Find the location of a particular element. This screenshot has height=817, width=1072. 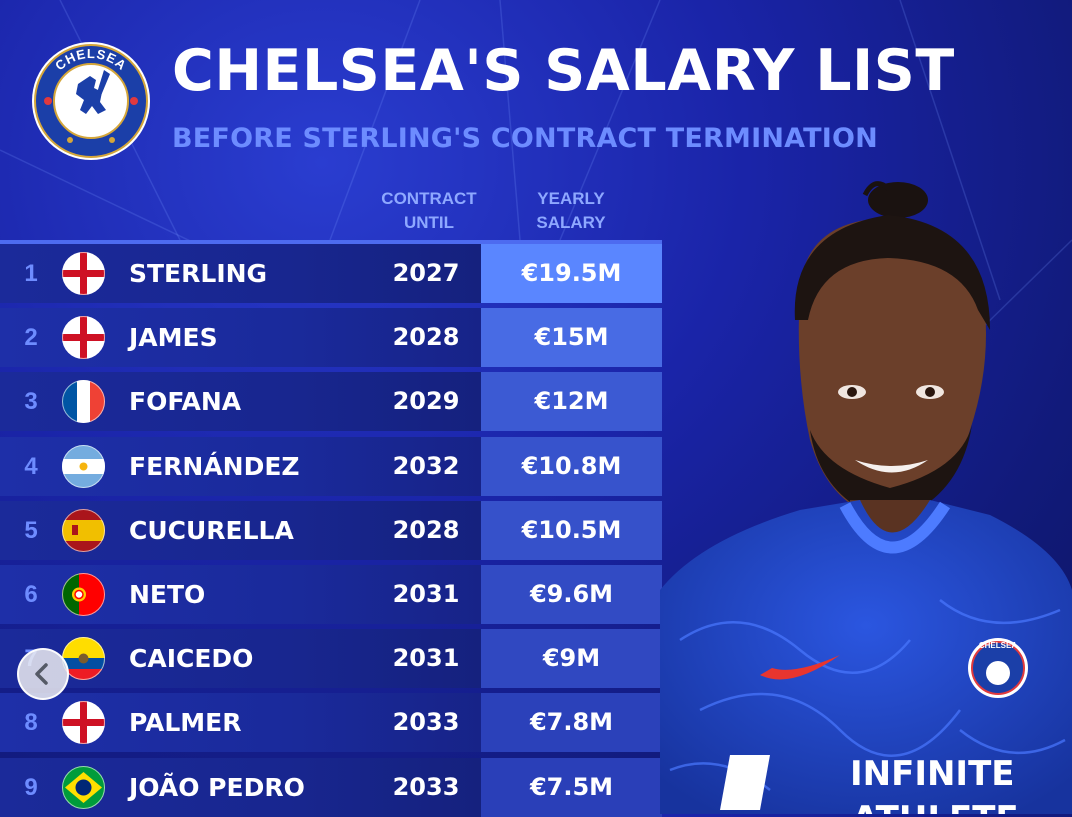

salary-cell: €10.5M is located at coordinates (571, 530).